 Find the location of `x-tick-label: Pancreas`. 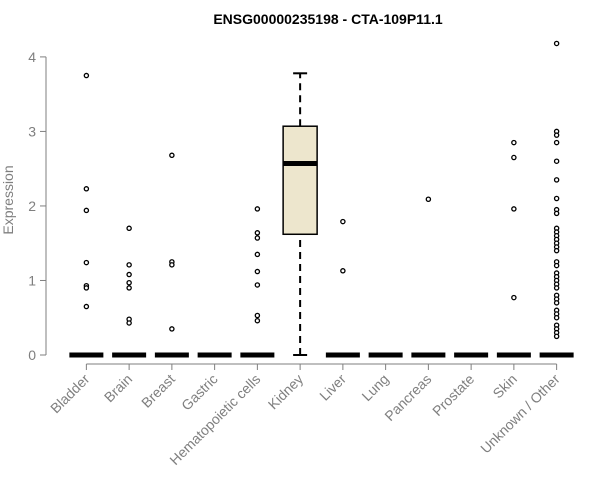

x-tick-label: Pancreas is located at coordinates (407, 397).